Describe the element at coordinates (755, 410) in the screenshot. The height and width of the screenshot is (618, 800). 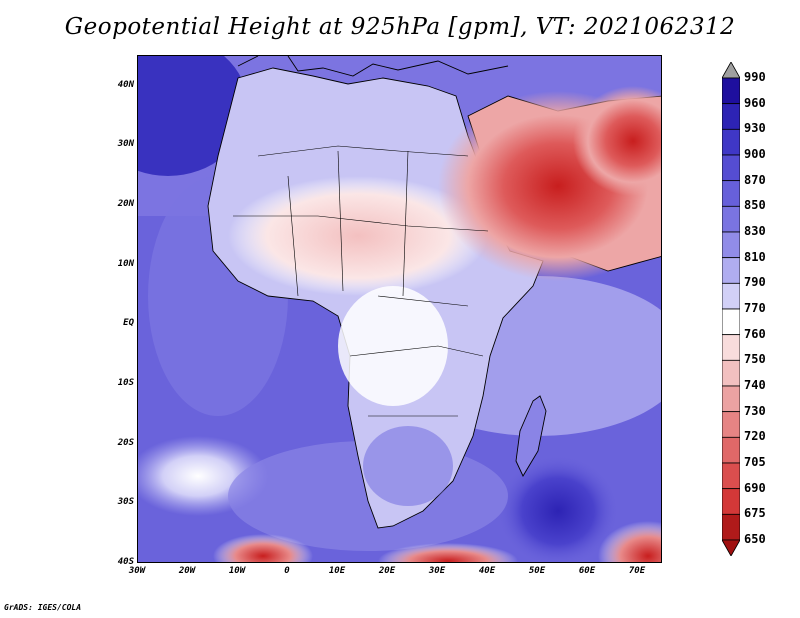
I see `colorbar-label: 730` at that location.